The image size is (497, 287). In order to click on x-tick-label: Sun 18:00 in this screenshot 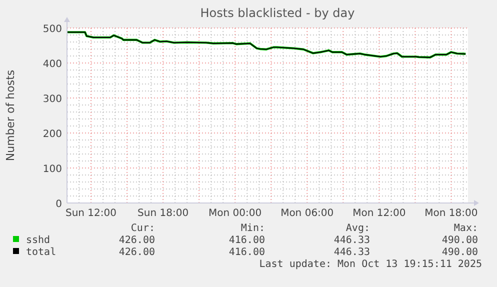, I will do `click(163, 213)`.